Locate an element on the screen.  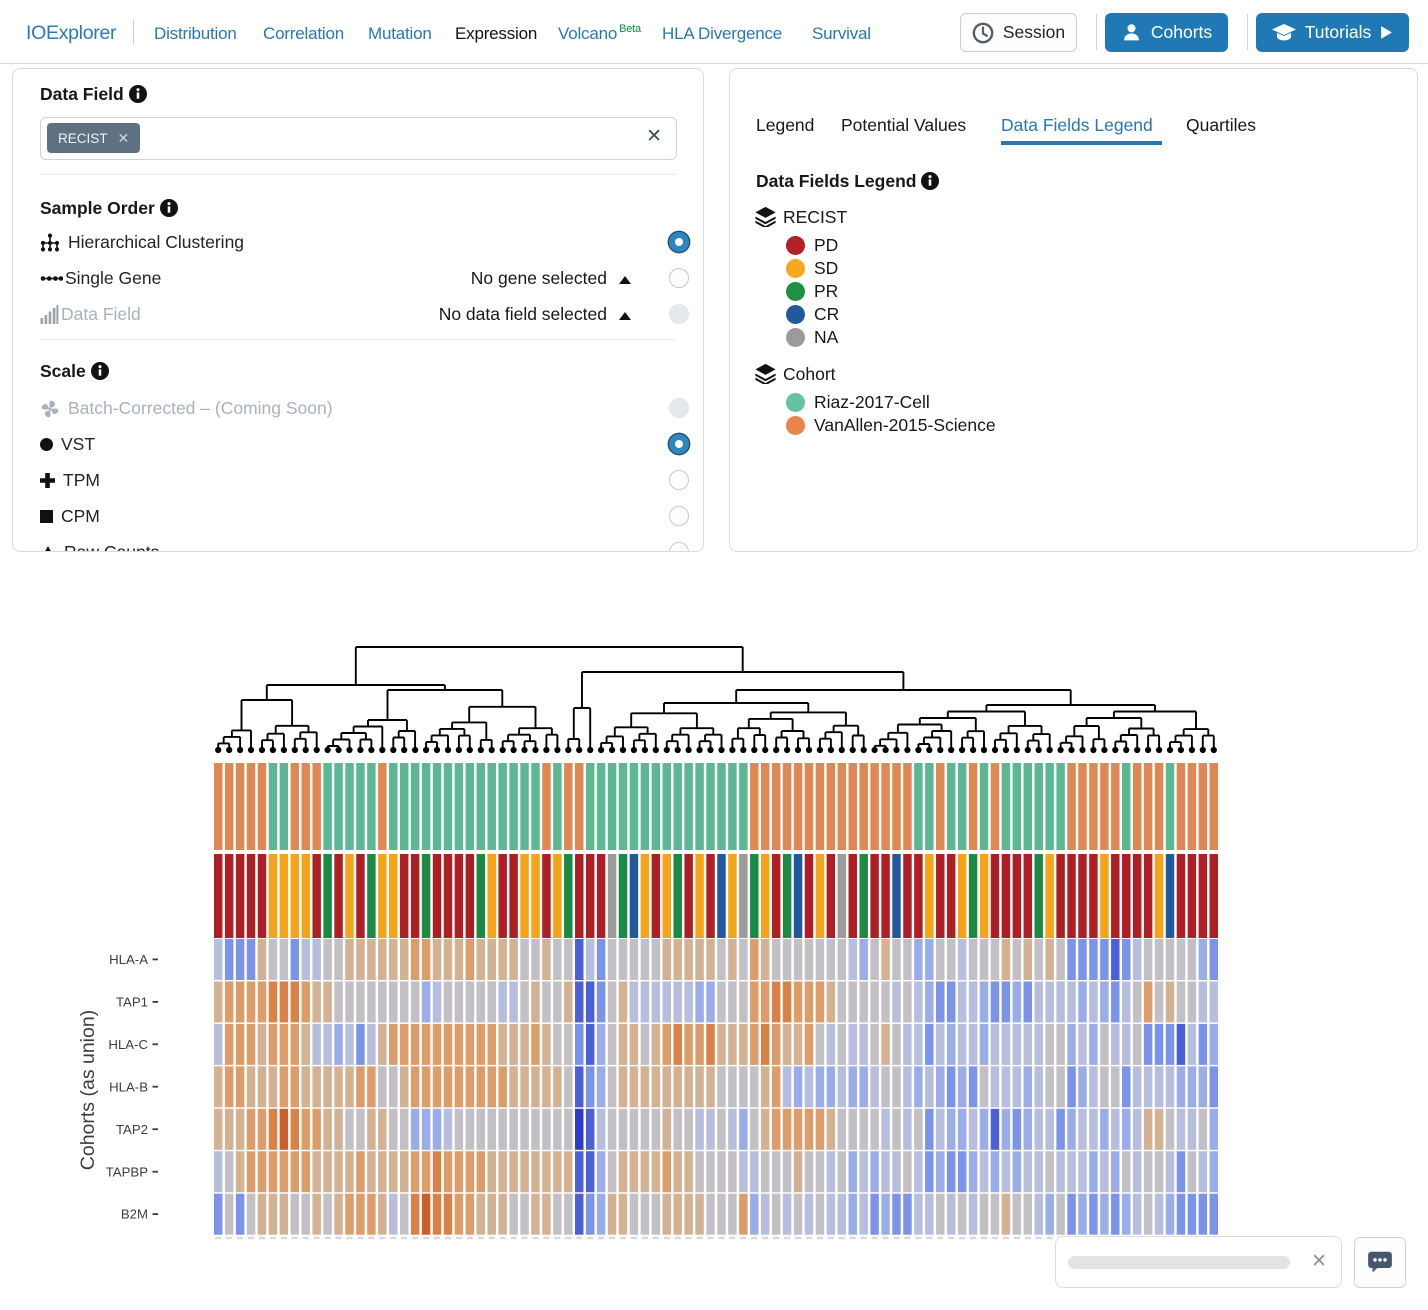
svg-text: HLA-B is located at coordinates (128, 1086).